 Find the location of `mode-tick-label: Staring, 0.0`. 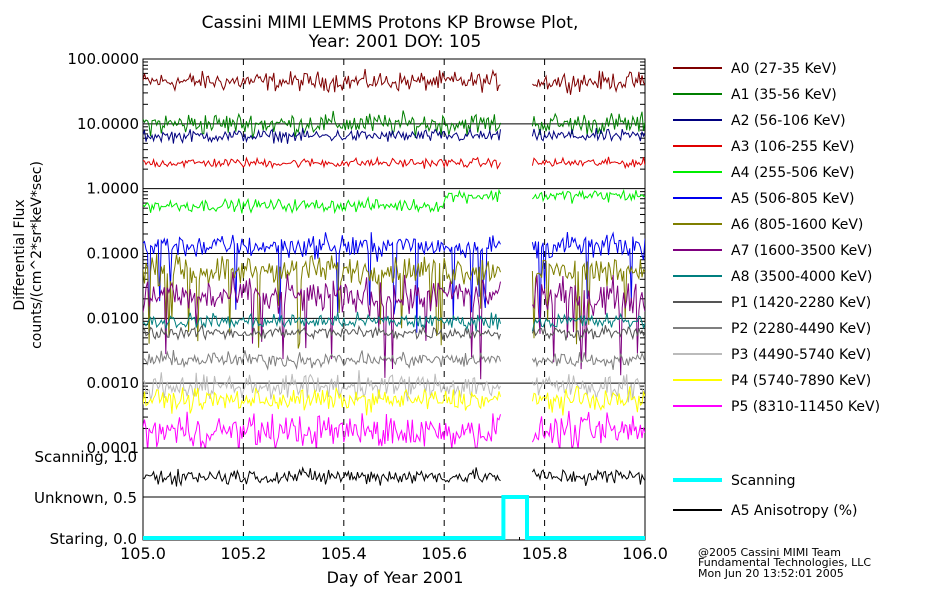

mode-tick-label: Staring, 0.0 is located at coordinates (93, 539).